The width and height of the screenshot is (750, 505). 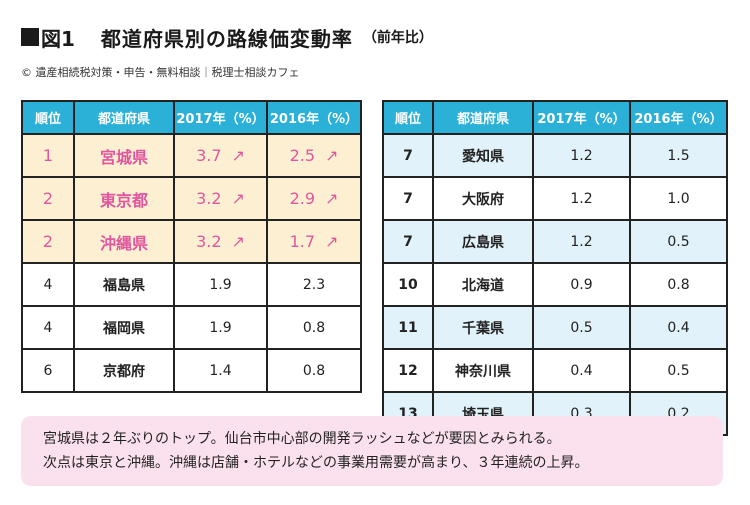 I want to click on table-row: 4 福島県 1.9 2.3, so click(x=191, y=284).